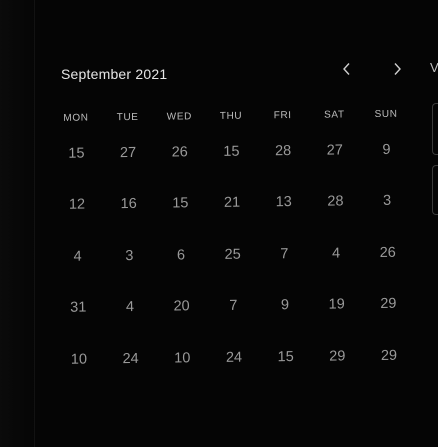  I want to click on left-panel-edge, so click(18, 223).